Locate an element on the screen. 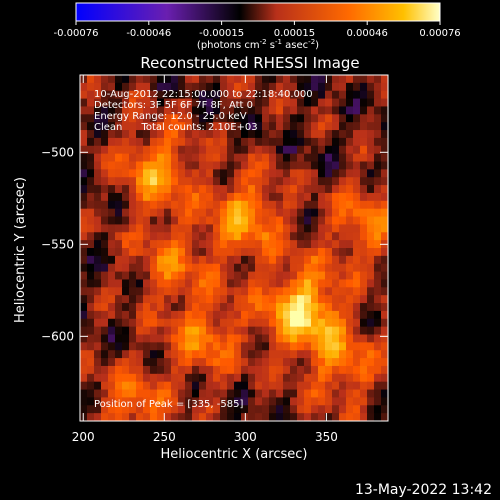  colorbar-tick-label: -0.00015 is located at coordinates (221, 33).